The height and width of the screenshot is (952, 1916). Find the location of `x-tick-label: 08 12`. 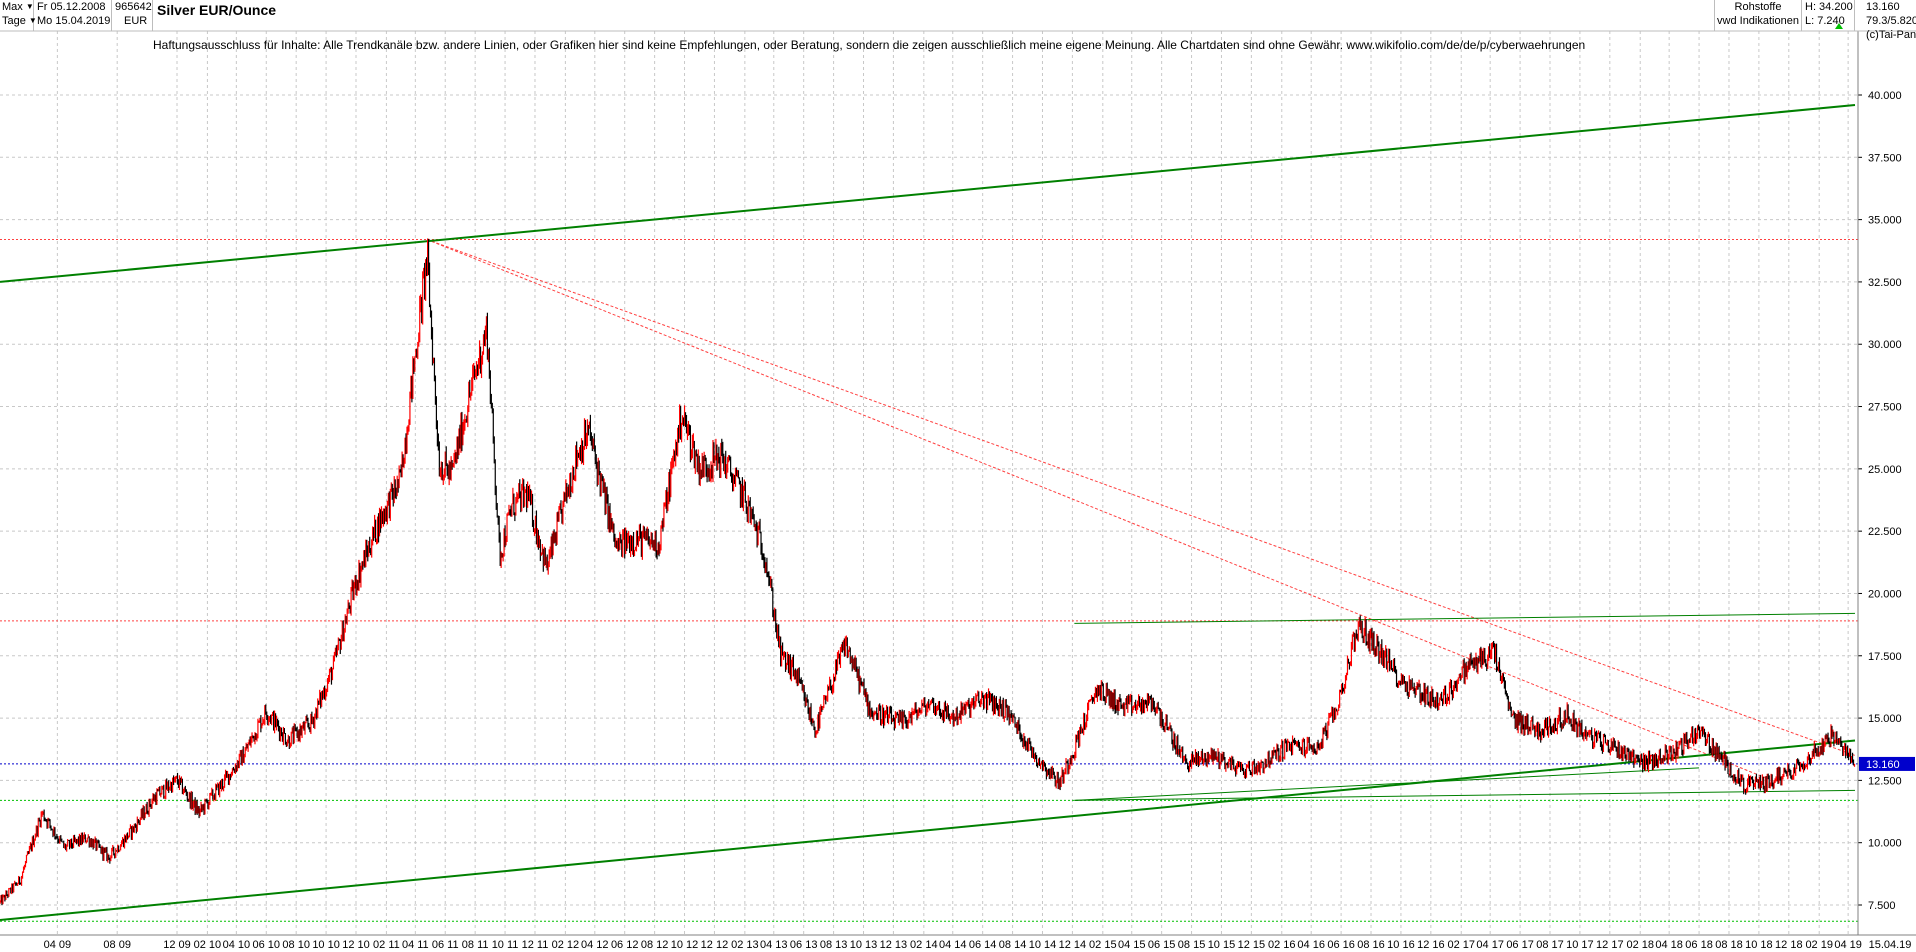

x-tick-label: 08 12 is located at coordinates (655, 945).